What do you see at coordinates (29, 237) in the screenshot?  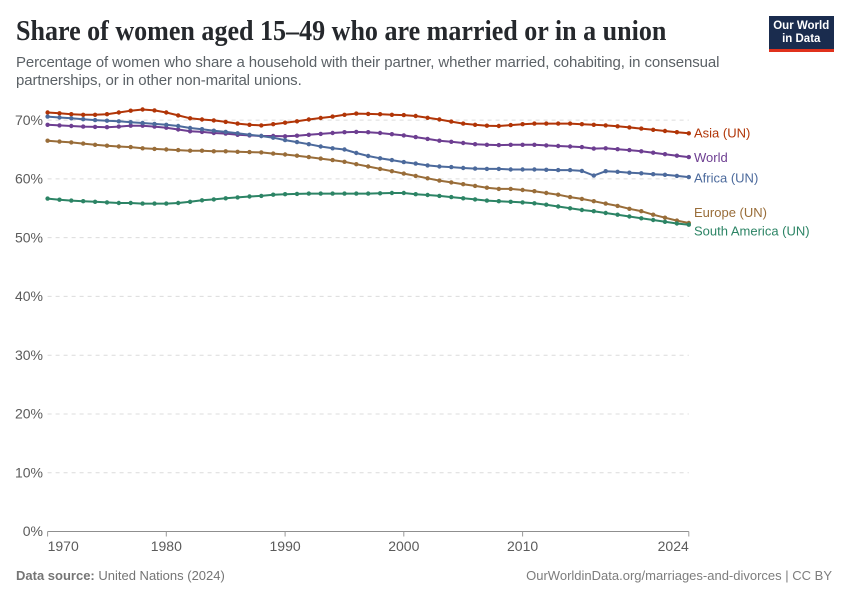 I see `svg-text: 50%` at bounding box center [29, 237].